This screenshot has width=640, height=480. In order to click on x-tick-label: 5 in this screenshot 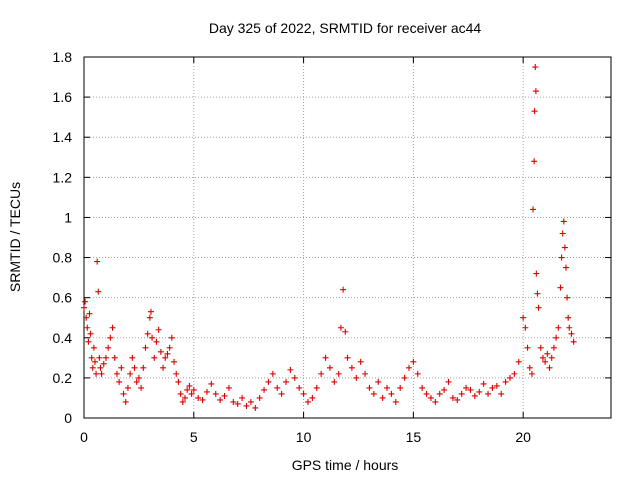, I will do `click(194, 437)`.